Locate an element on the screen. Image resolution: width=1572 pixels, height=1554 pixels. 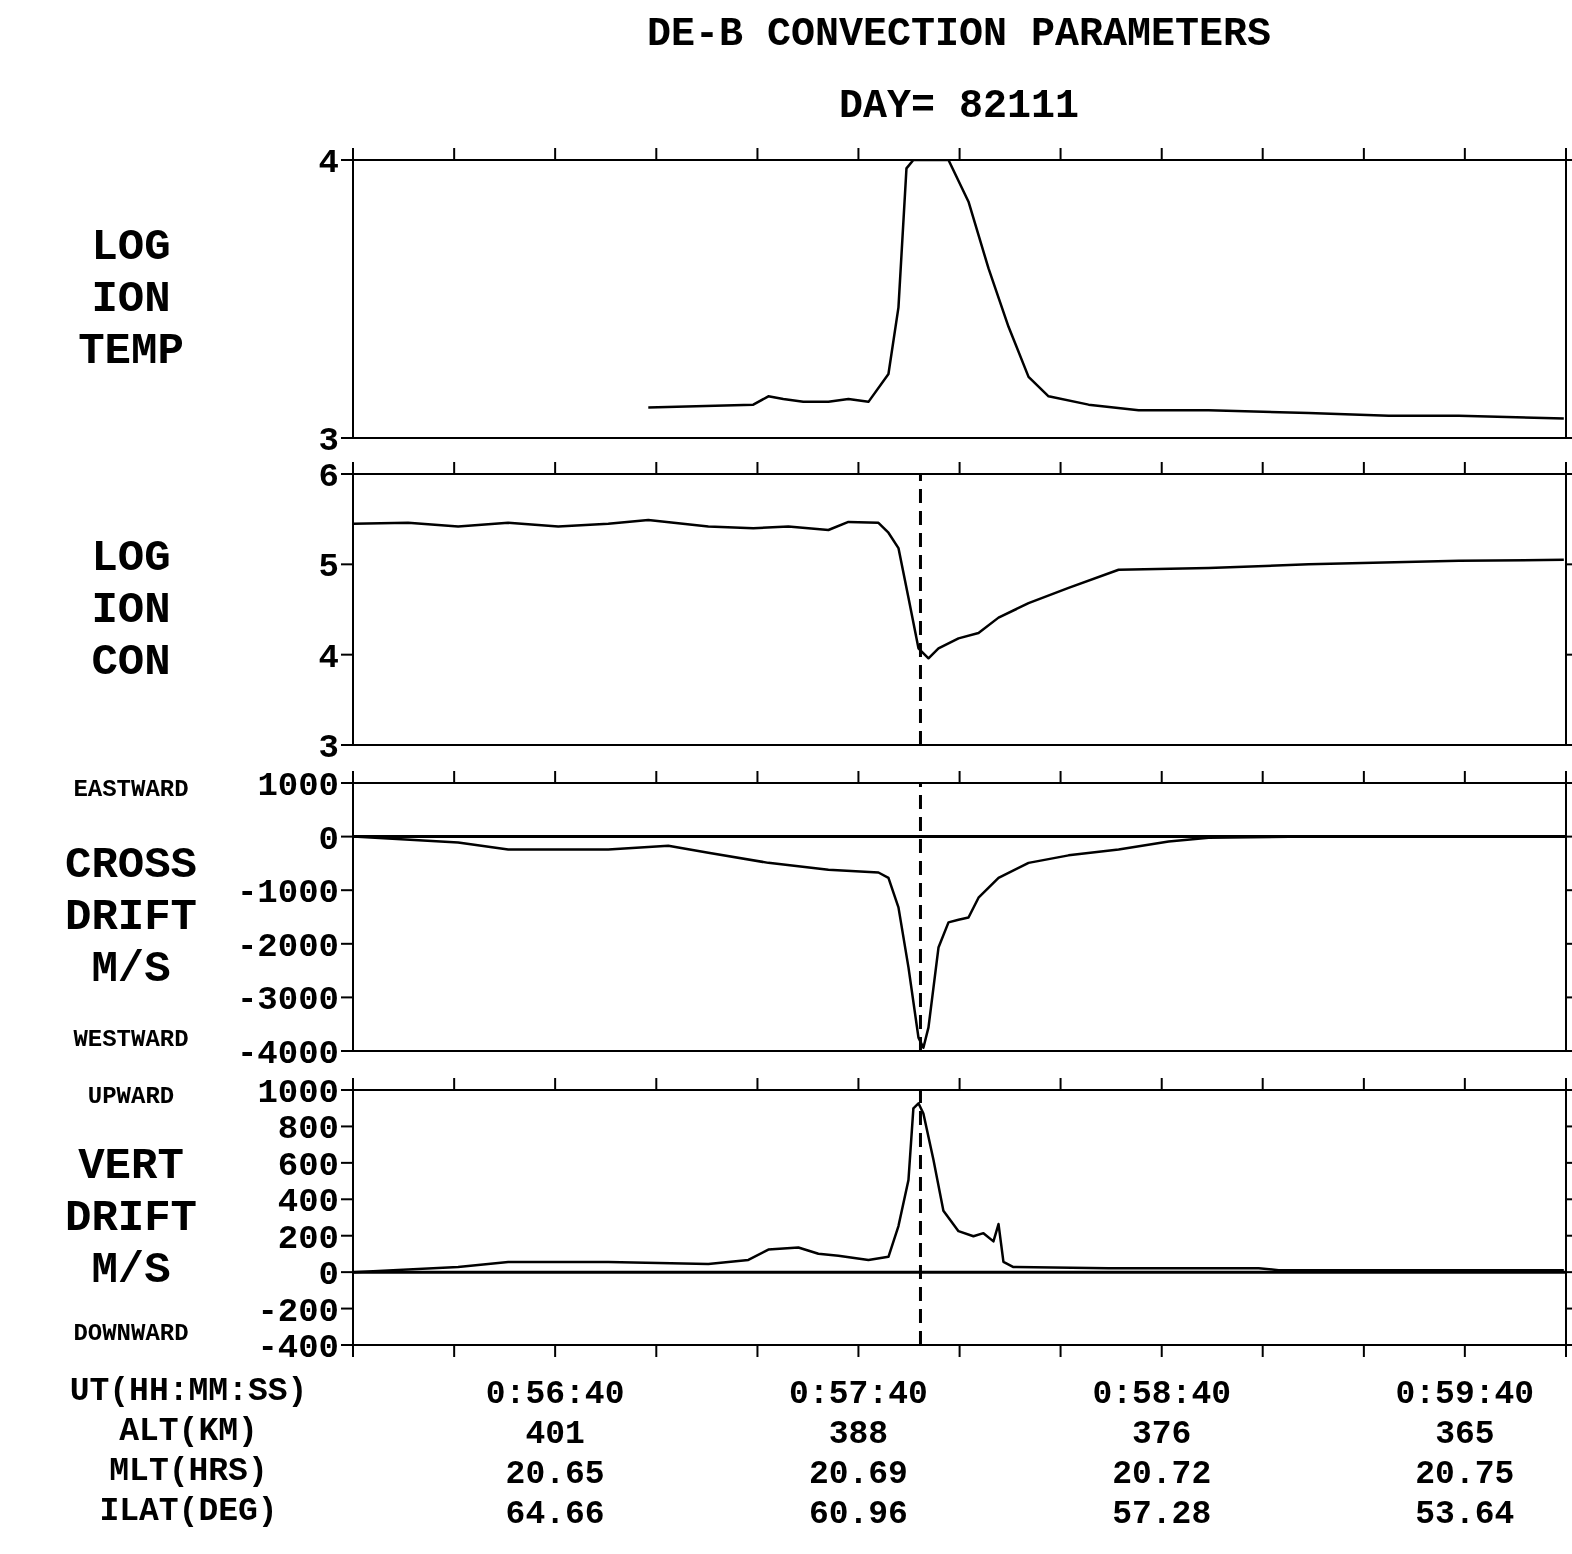
text: 20.72 is located at coordinates (1162, 1474).